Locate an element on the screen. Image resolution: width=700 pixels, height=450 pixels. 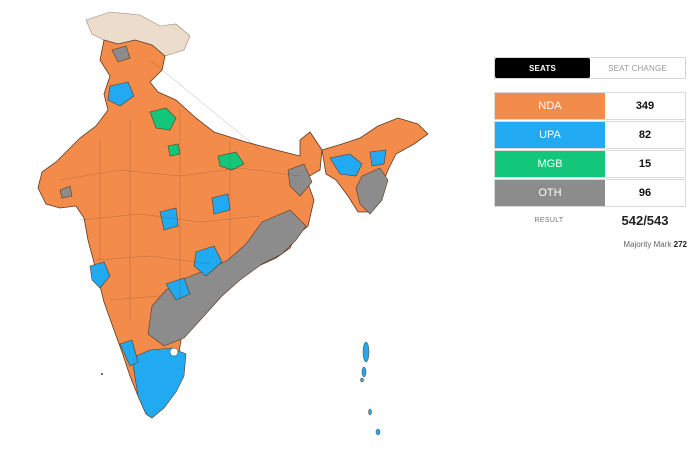
majority-value: 272 is located at coordinates (680, 244).